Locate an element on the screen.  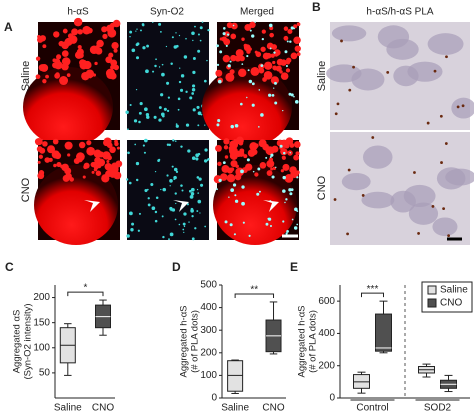
y-tick-label: 400 is located at coordinates (326, 333).